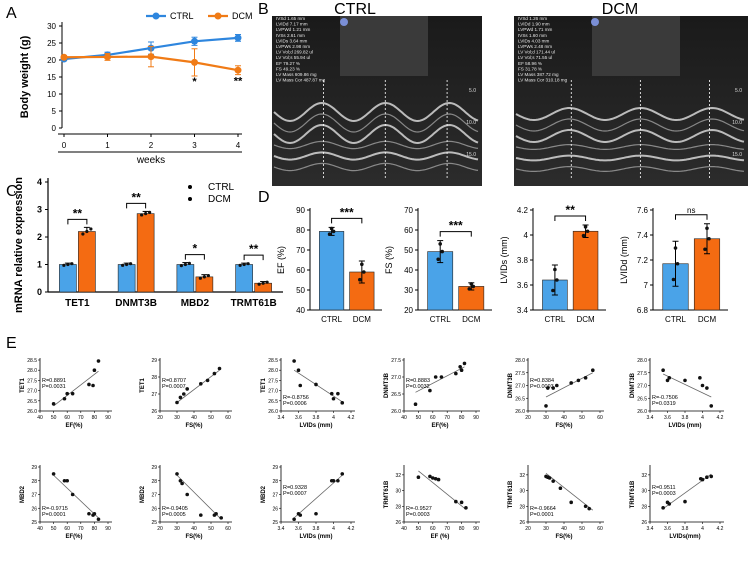 The height and width of the screenshot is (562, 753). I want to click on E10-x-tick-label: 40, so click(404, 529).